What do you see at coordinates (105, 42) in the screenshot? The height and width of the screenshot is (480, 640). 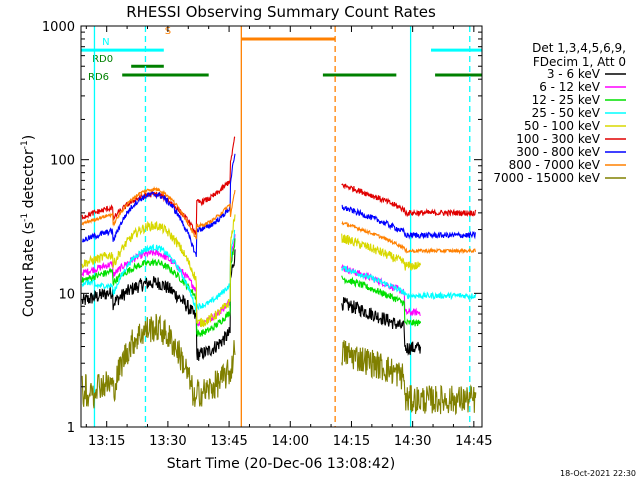 I see `flag-label-n: N` at bounding box center [105, 42].